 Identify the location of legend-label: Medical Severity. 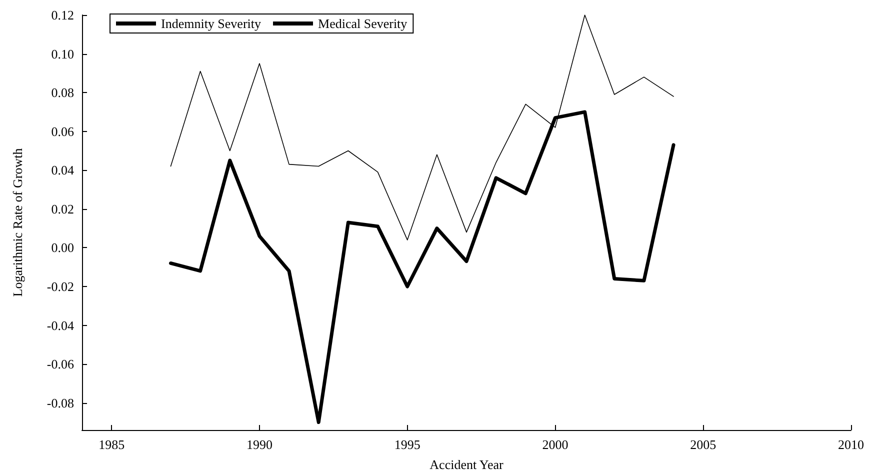
(363, 23).